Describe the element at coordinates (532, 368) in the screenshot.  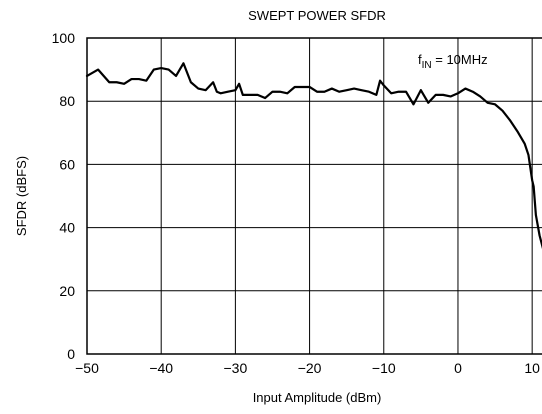
I see `x-tick-label: 10` at that location.